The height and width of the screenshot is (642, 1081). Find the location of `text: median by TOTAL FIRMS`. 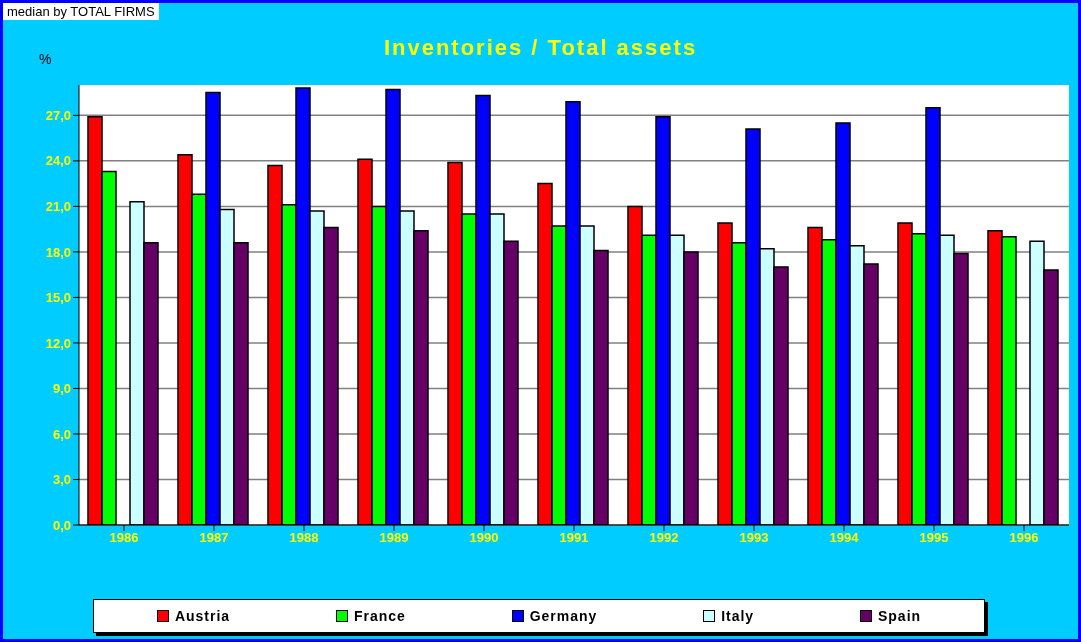

text: median by TOTAL FIRMS is located at coordinates (81, 11).